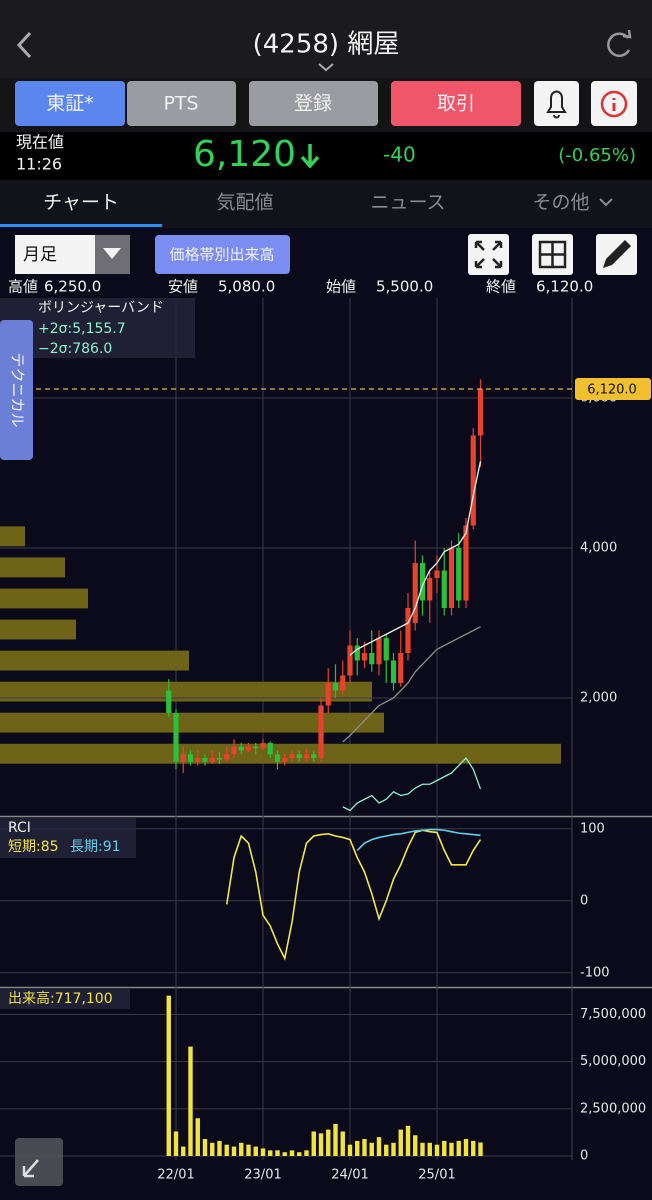 This screenshot has width=652, height=1200. I want to click on tab: ニュース, so click(407, 203).